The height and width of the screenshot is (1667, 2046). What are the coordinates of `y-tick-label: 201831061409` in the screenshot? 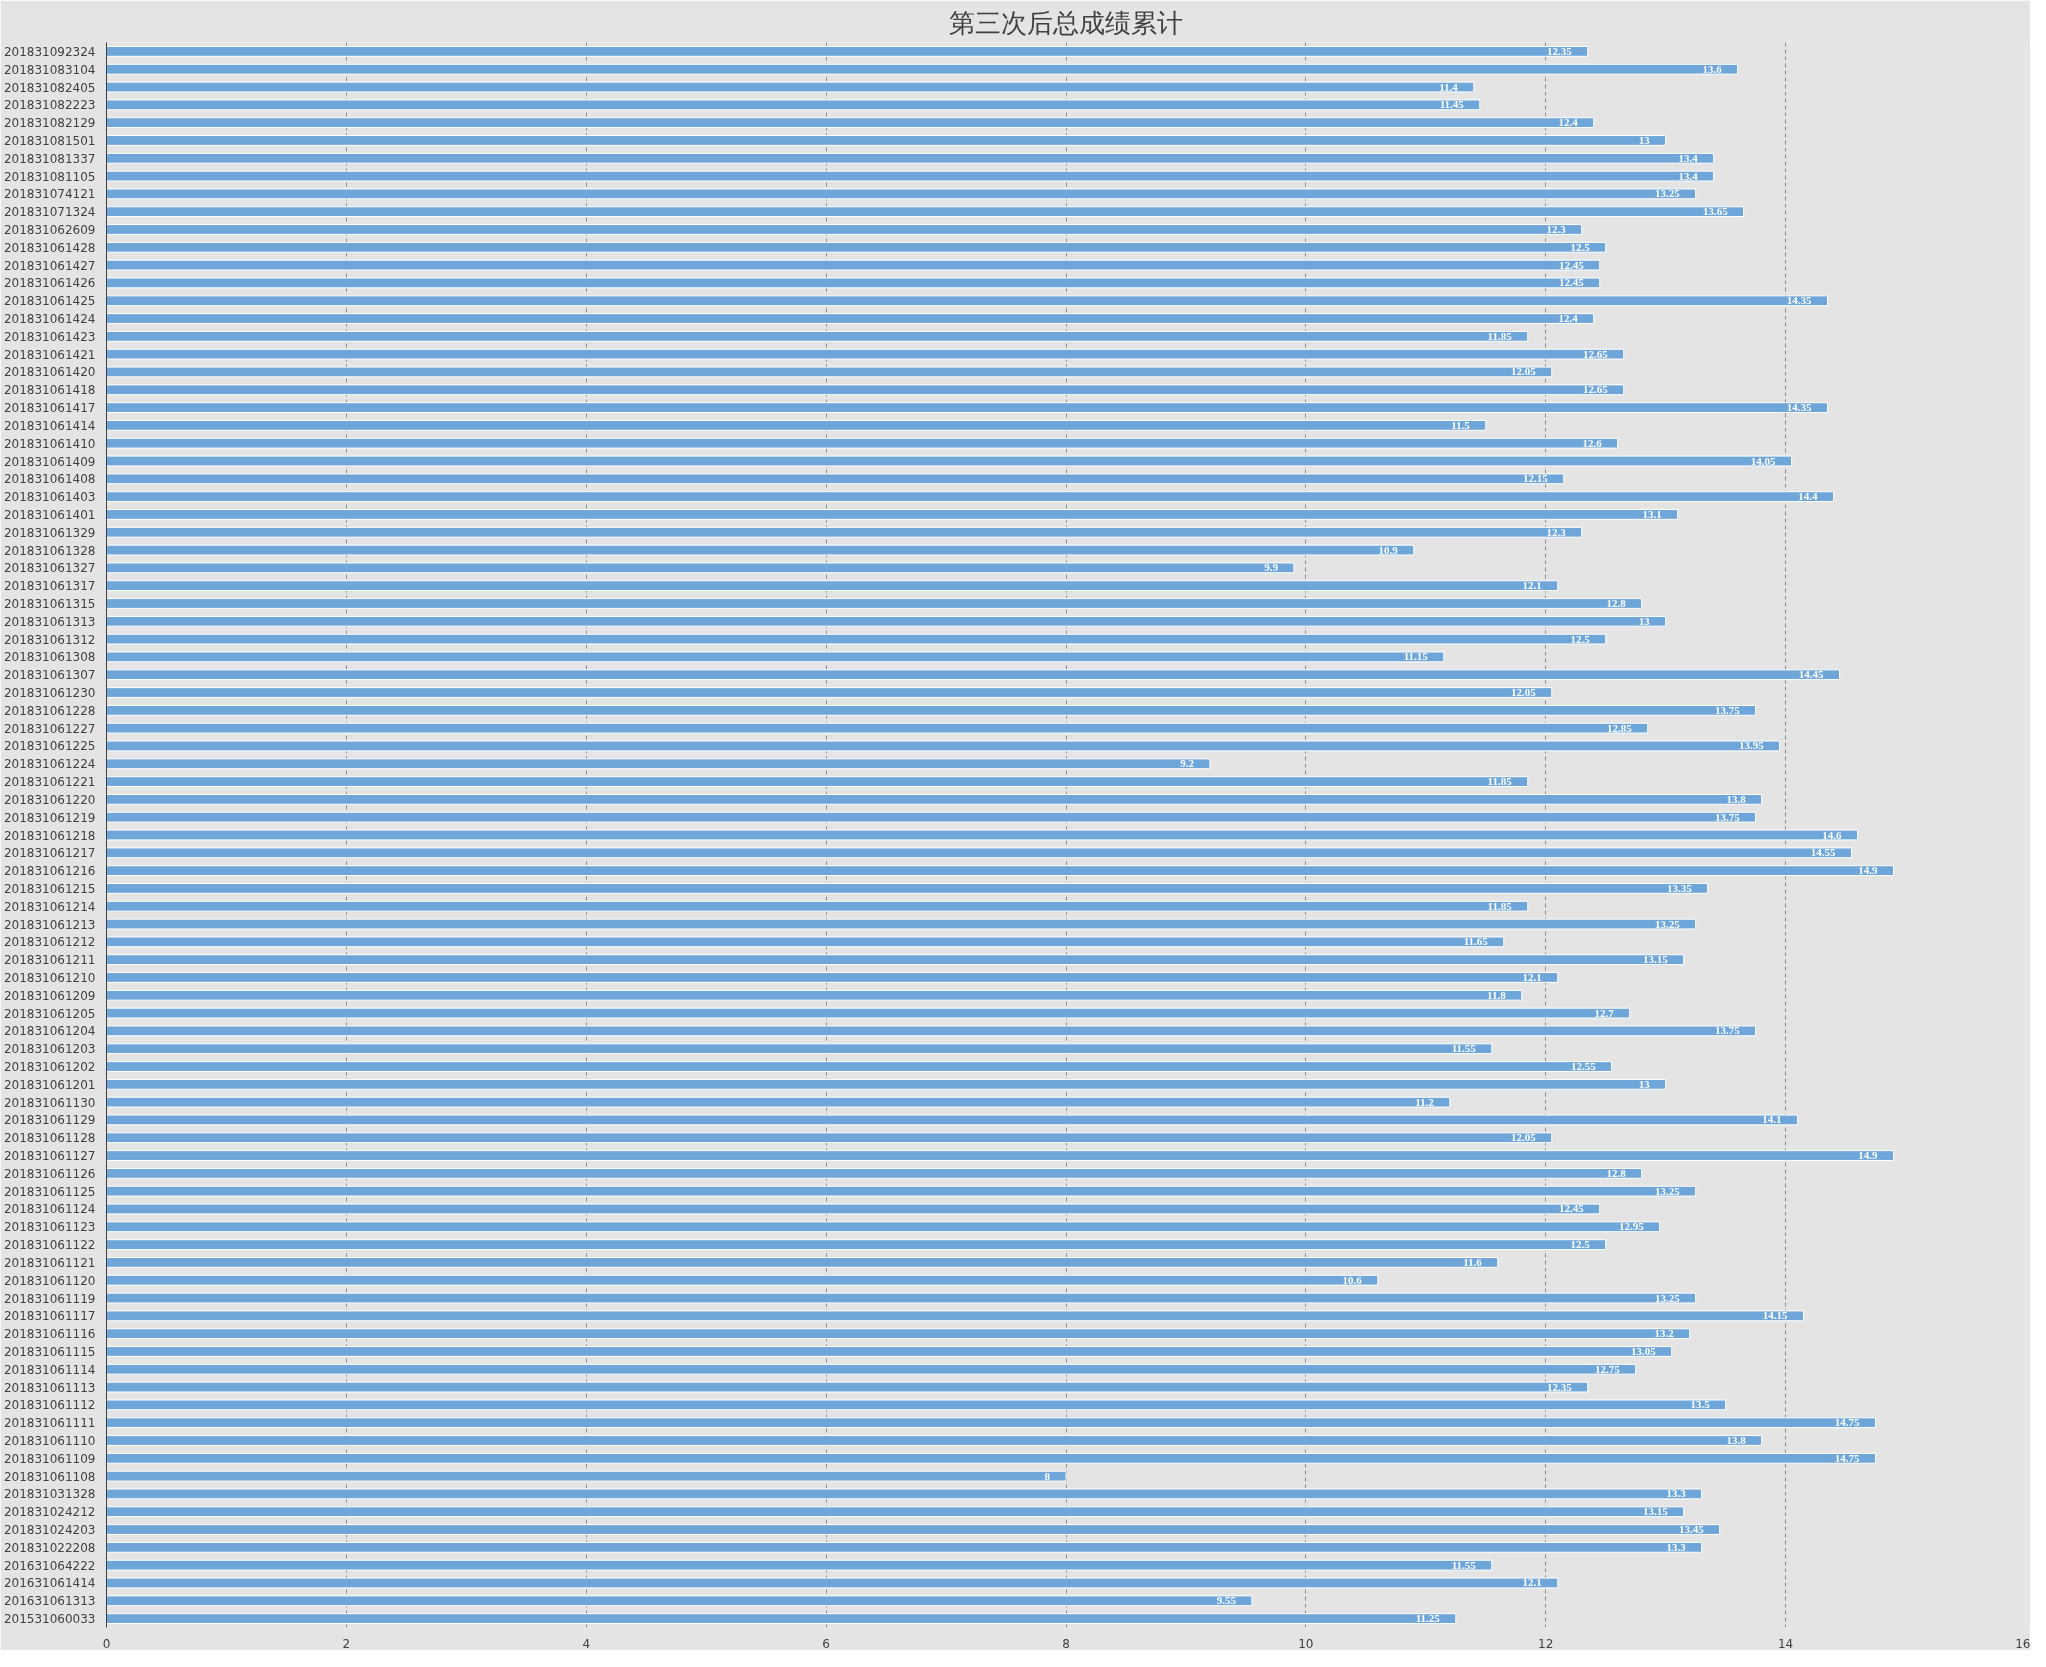 It's located at (49, 461).